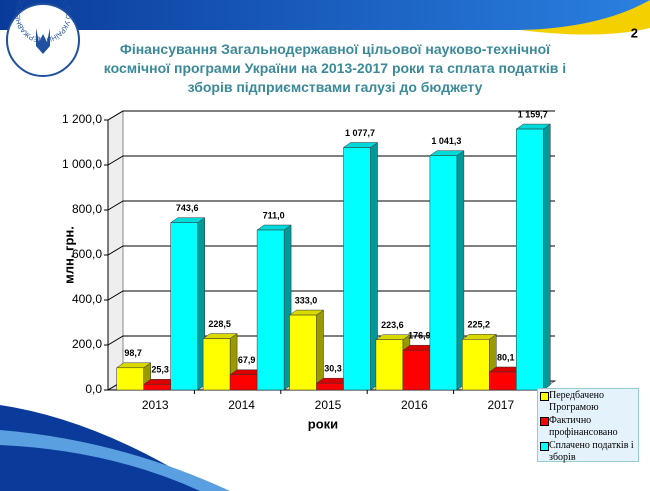 The image size is (650, 491). Describe the element at coordinates (133, 353) in the screenshot. I see `value-label: 98,7` at that location.